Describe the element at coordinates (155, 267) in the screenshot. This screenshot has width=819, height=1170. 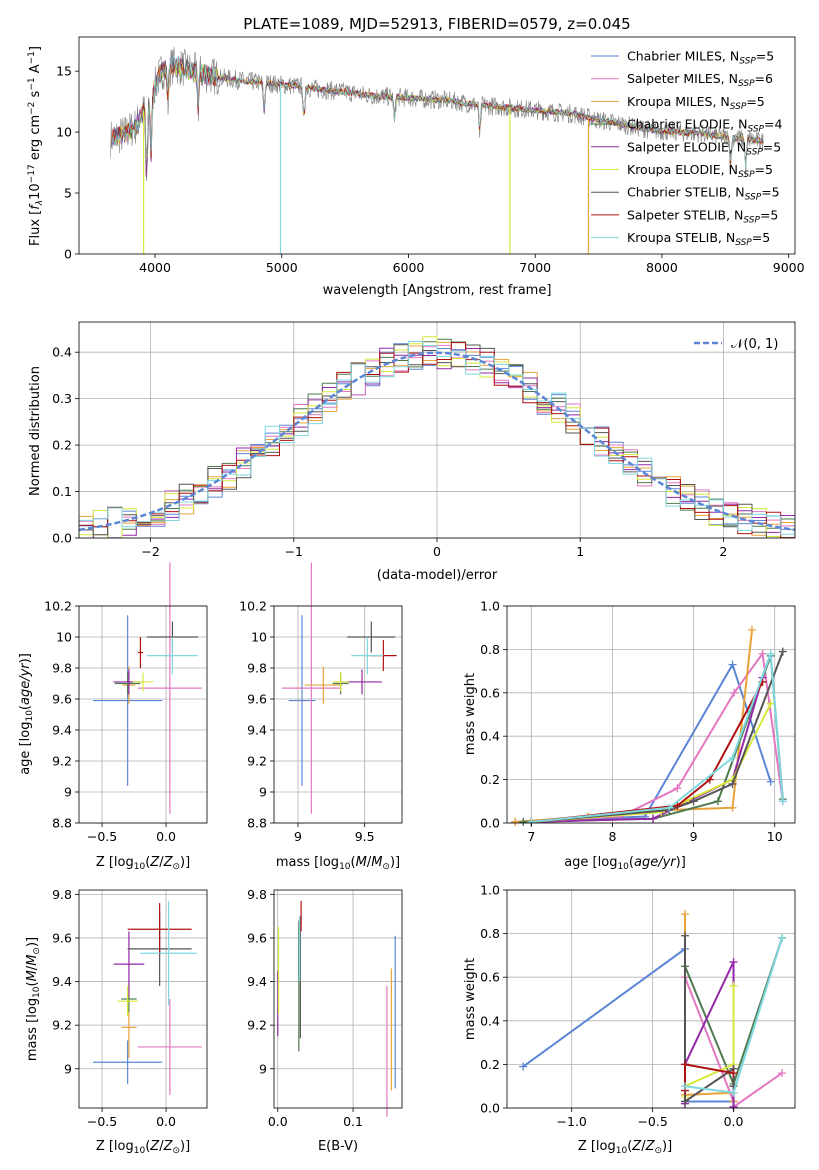
I see `x-tick-label: 4000` at that location.